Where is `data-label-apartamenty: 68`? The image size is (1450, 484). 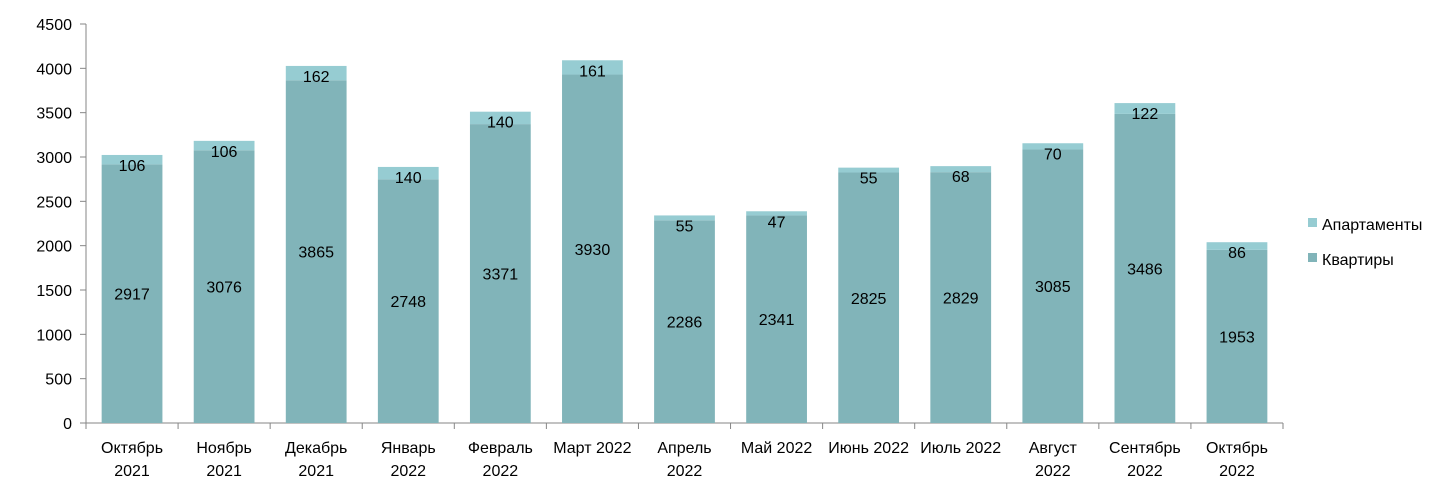
data-label-apartamenty: 68 is located at coordinates (961, 177).